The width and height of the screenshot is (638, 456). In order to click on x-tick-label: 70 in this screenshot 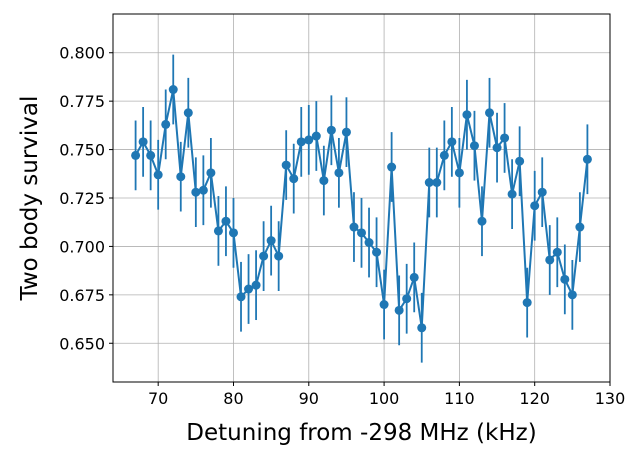, I will do `click(158, 398)`.